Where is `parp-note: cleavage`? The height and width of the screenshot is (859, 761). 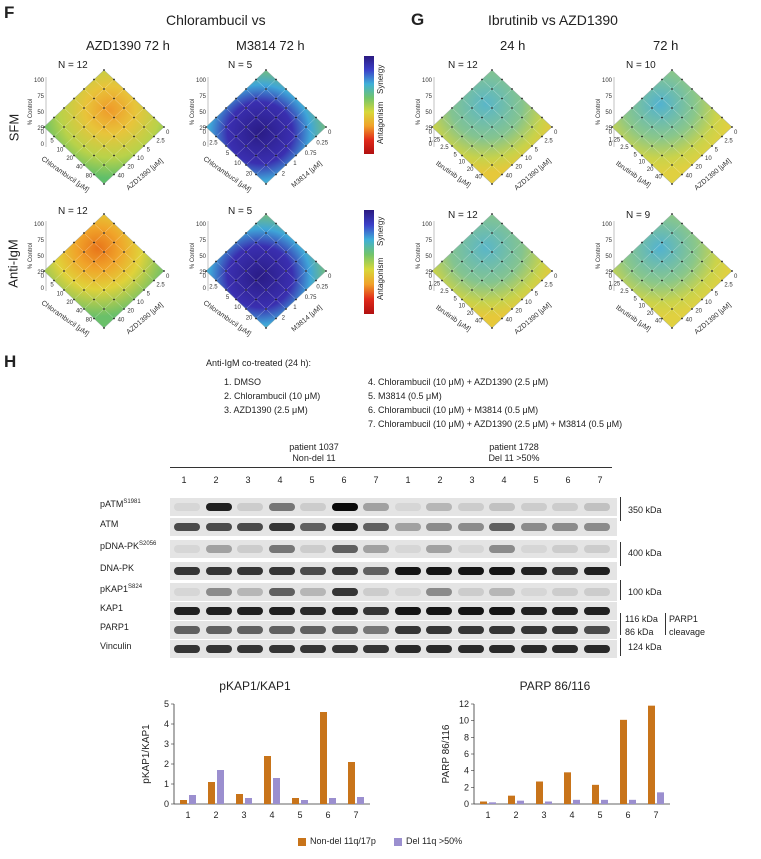 parp-note: cleavage is located at coordinates (687, 632).